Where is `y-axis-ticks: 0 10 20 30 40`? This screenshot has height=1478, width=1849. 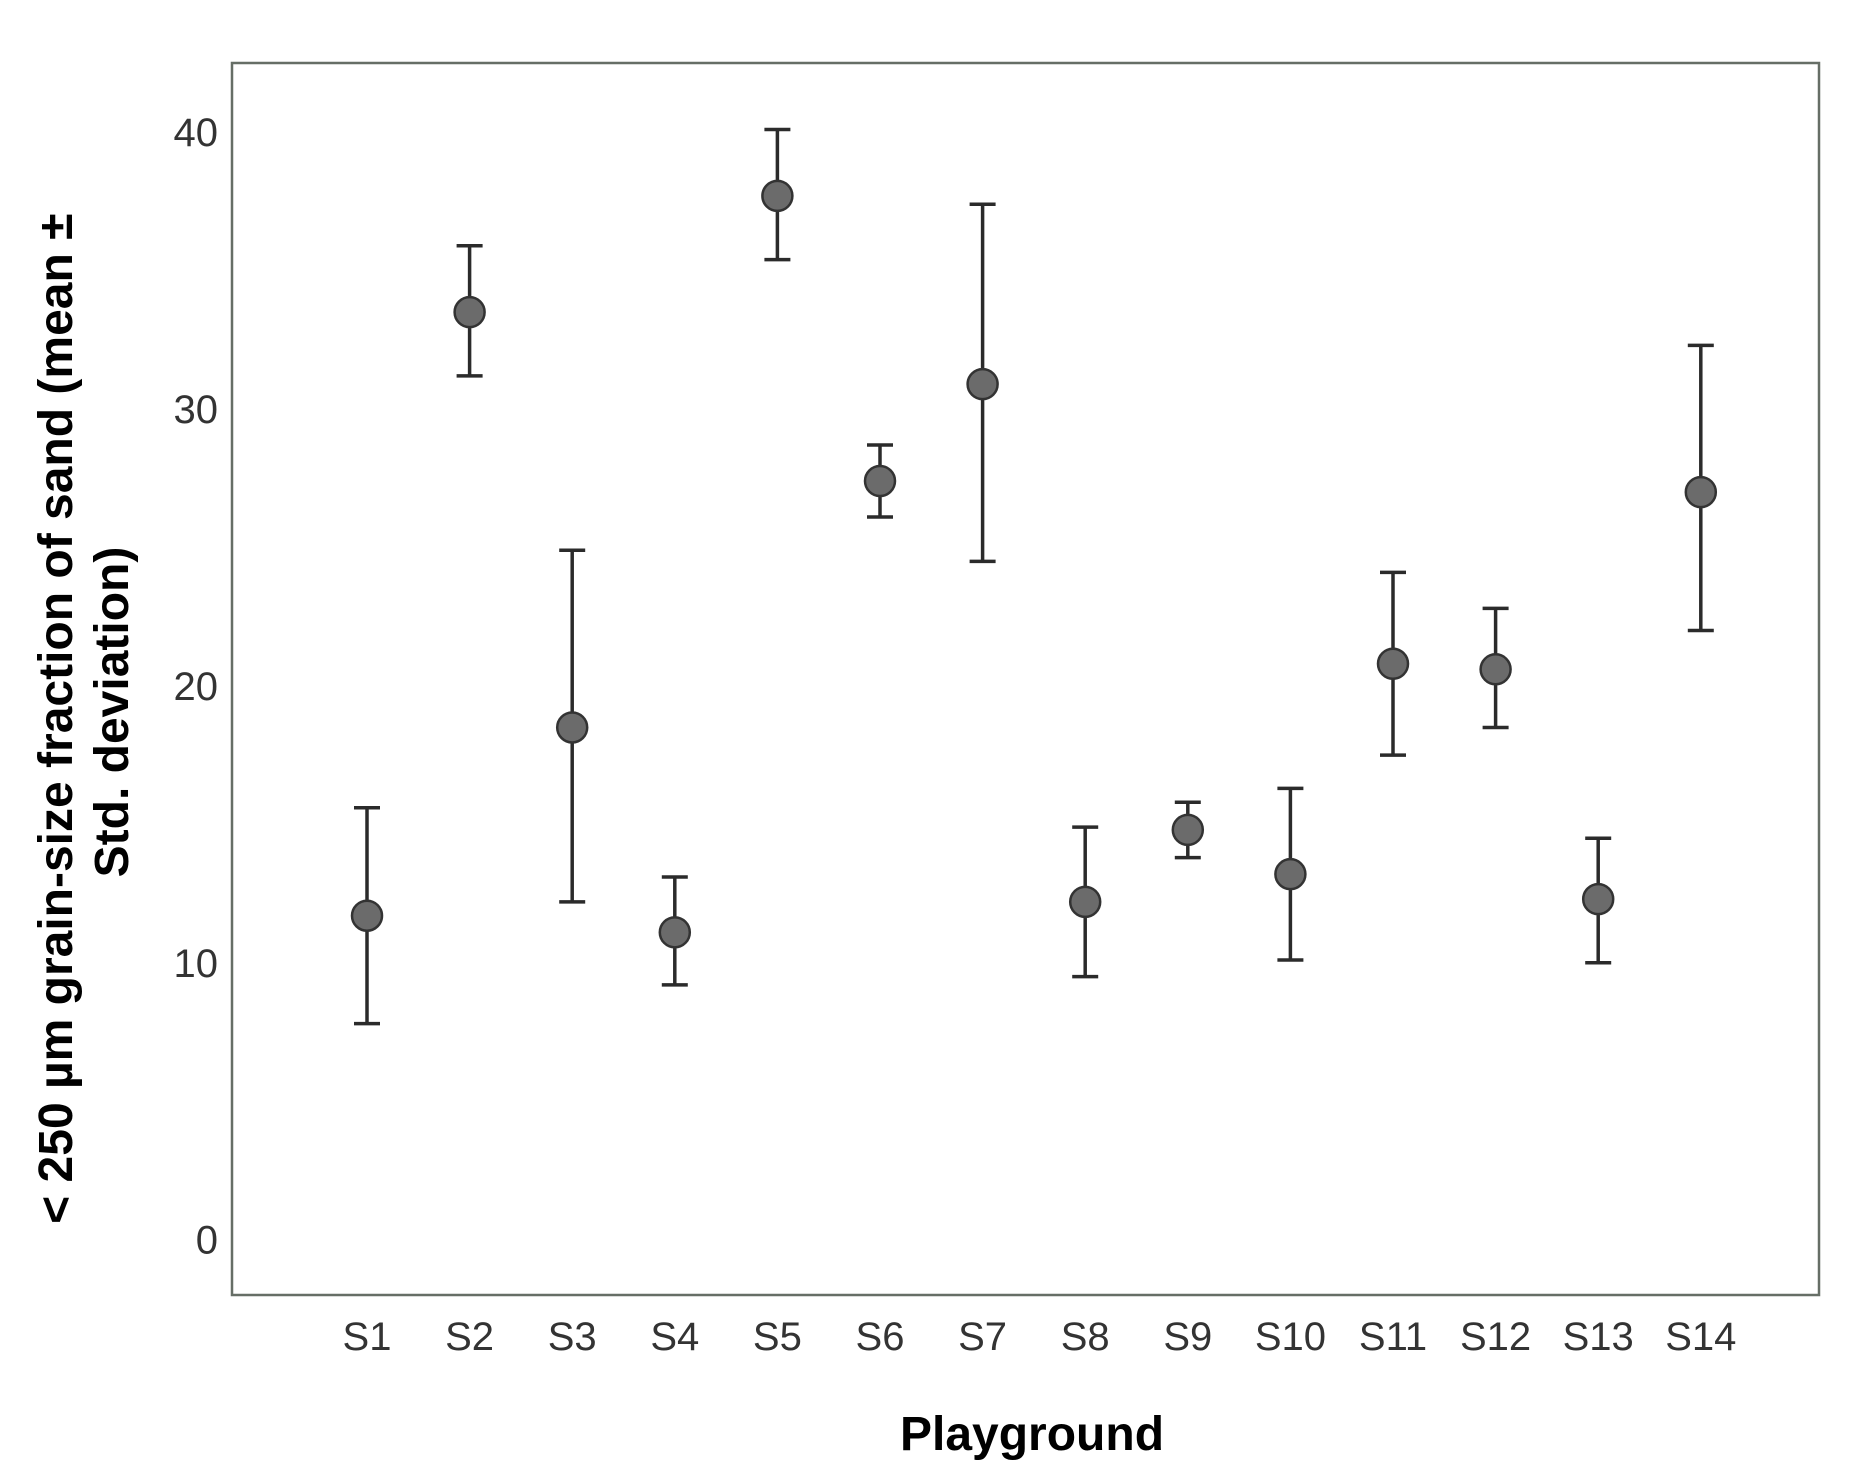
y-axis-ticks: 0 10 20 30 40 is located at coordinates (196, 686).